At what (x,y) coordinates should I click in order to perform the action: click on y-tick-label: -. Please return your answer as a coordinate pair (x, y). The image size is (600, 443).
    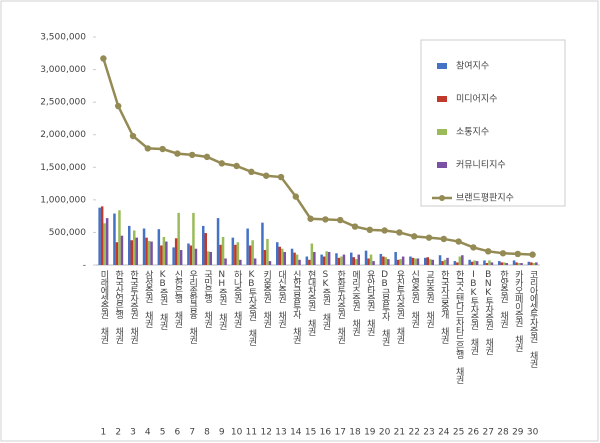
    Looking at the image, I should click on (84, 266).